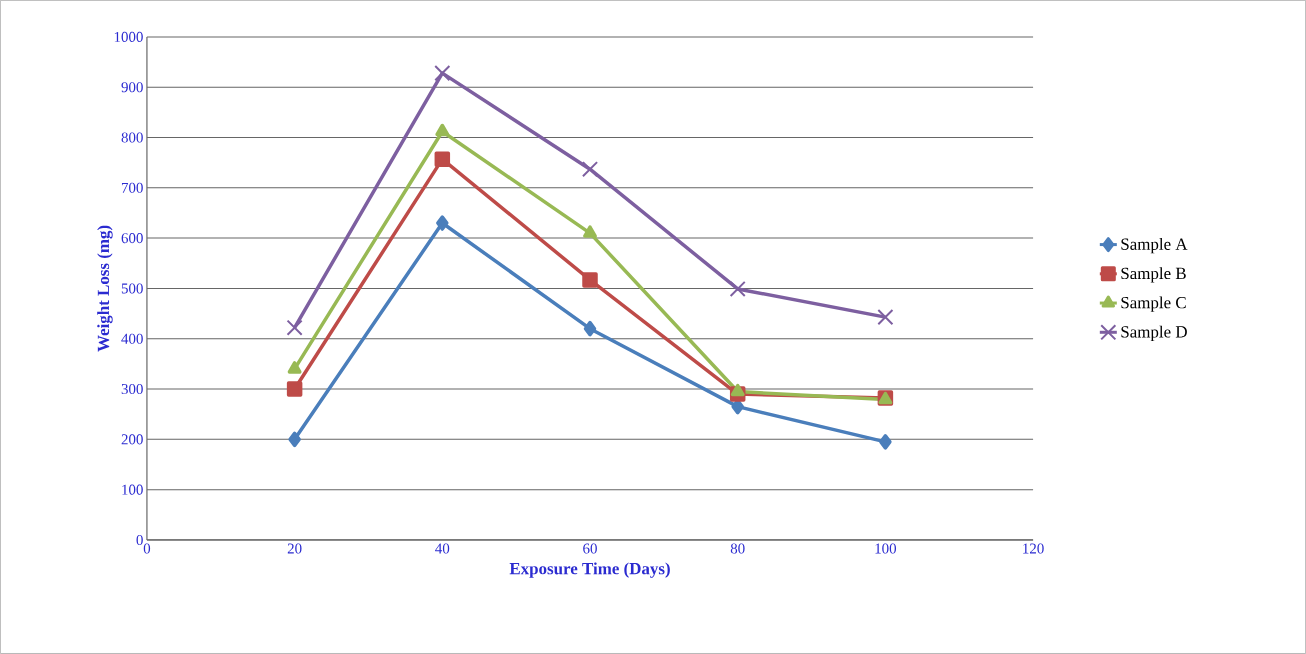  I want to click on y-tick-label: 100, so click(132, 489).